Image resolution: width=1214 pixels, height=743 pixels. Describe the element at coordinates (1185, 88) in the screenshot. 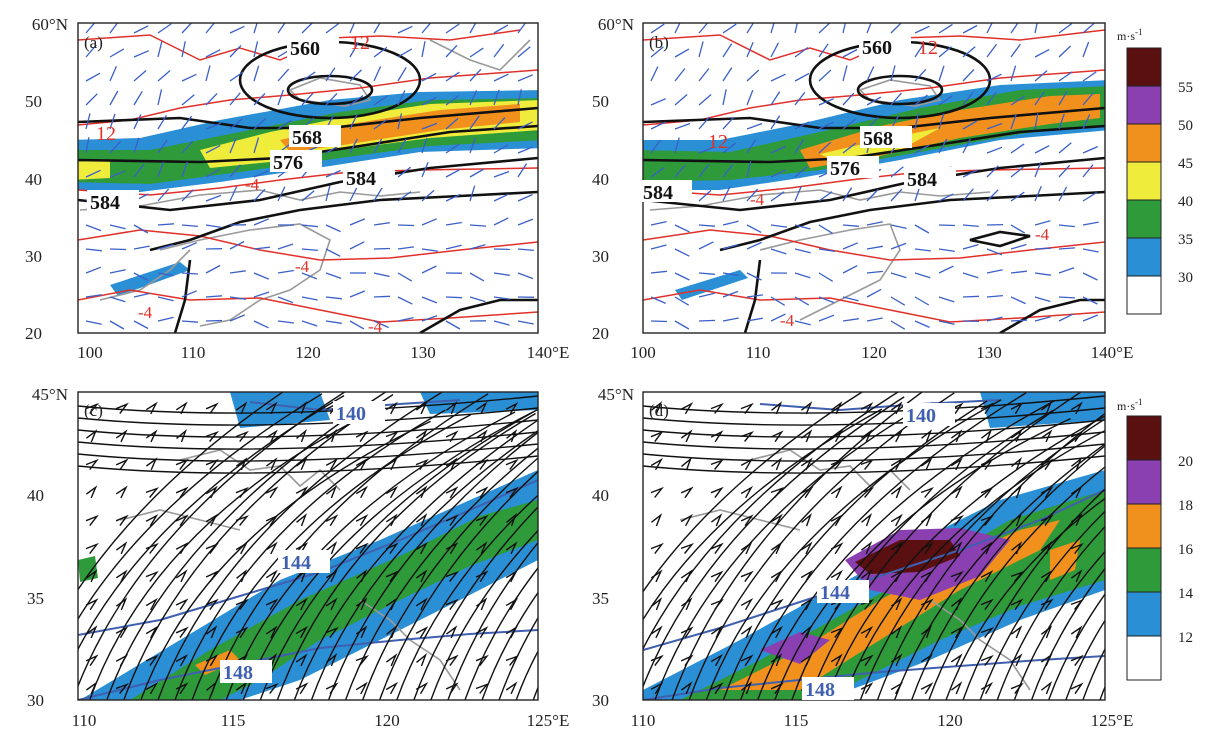

I see `colorbar-tick: 55` at that location.